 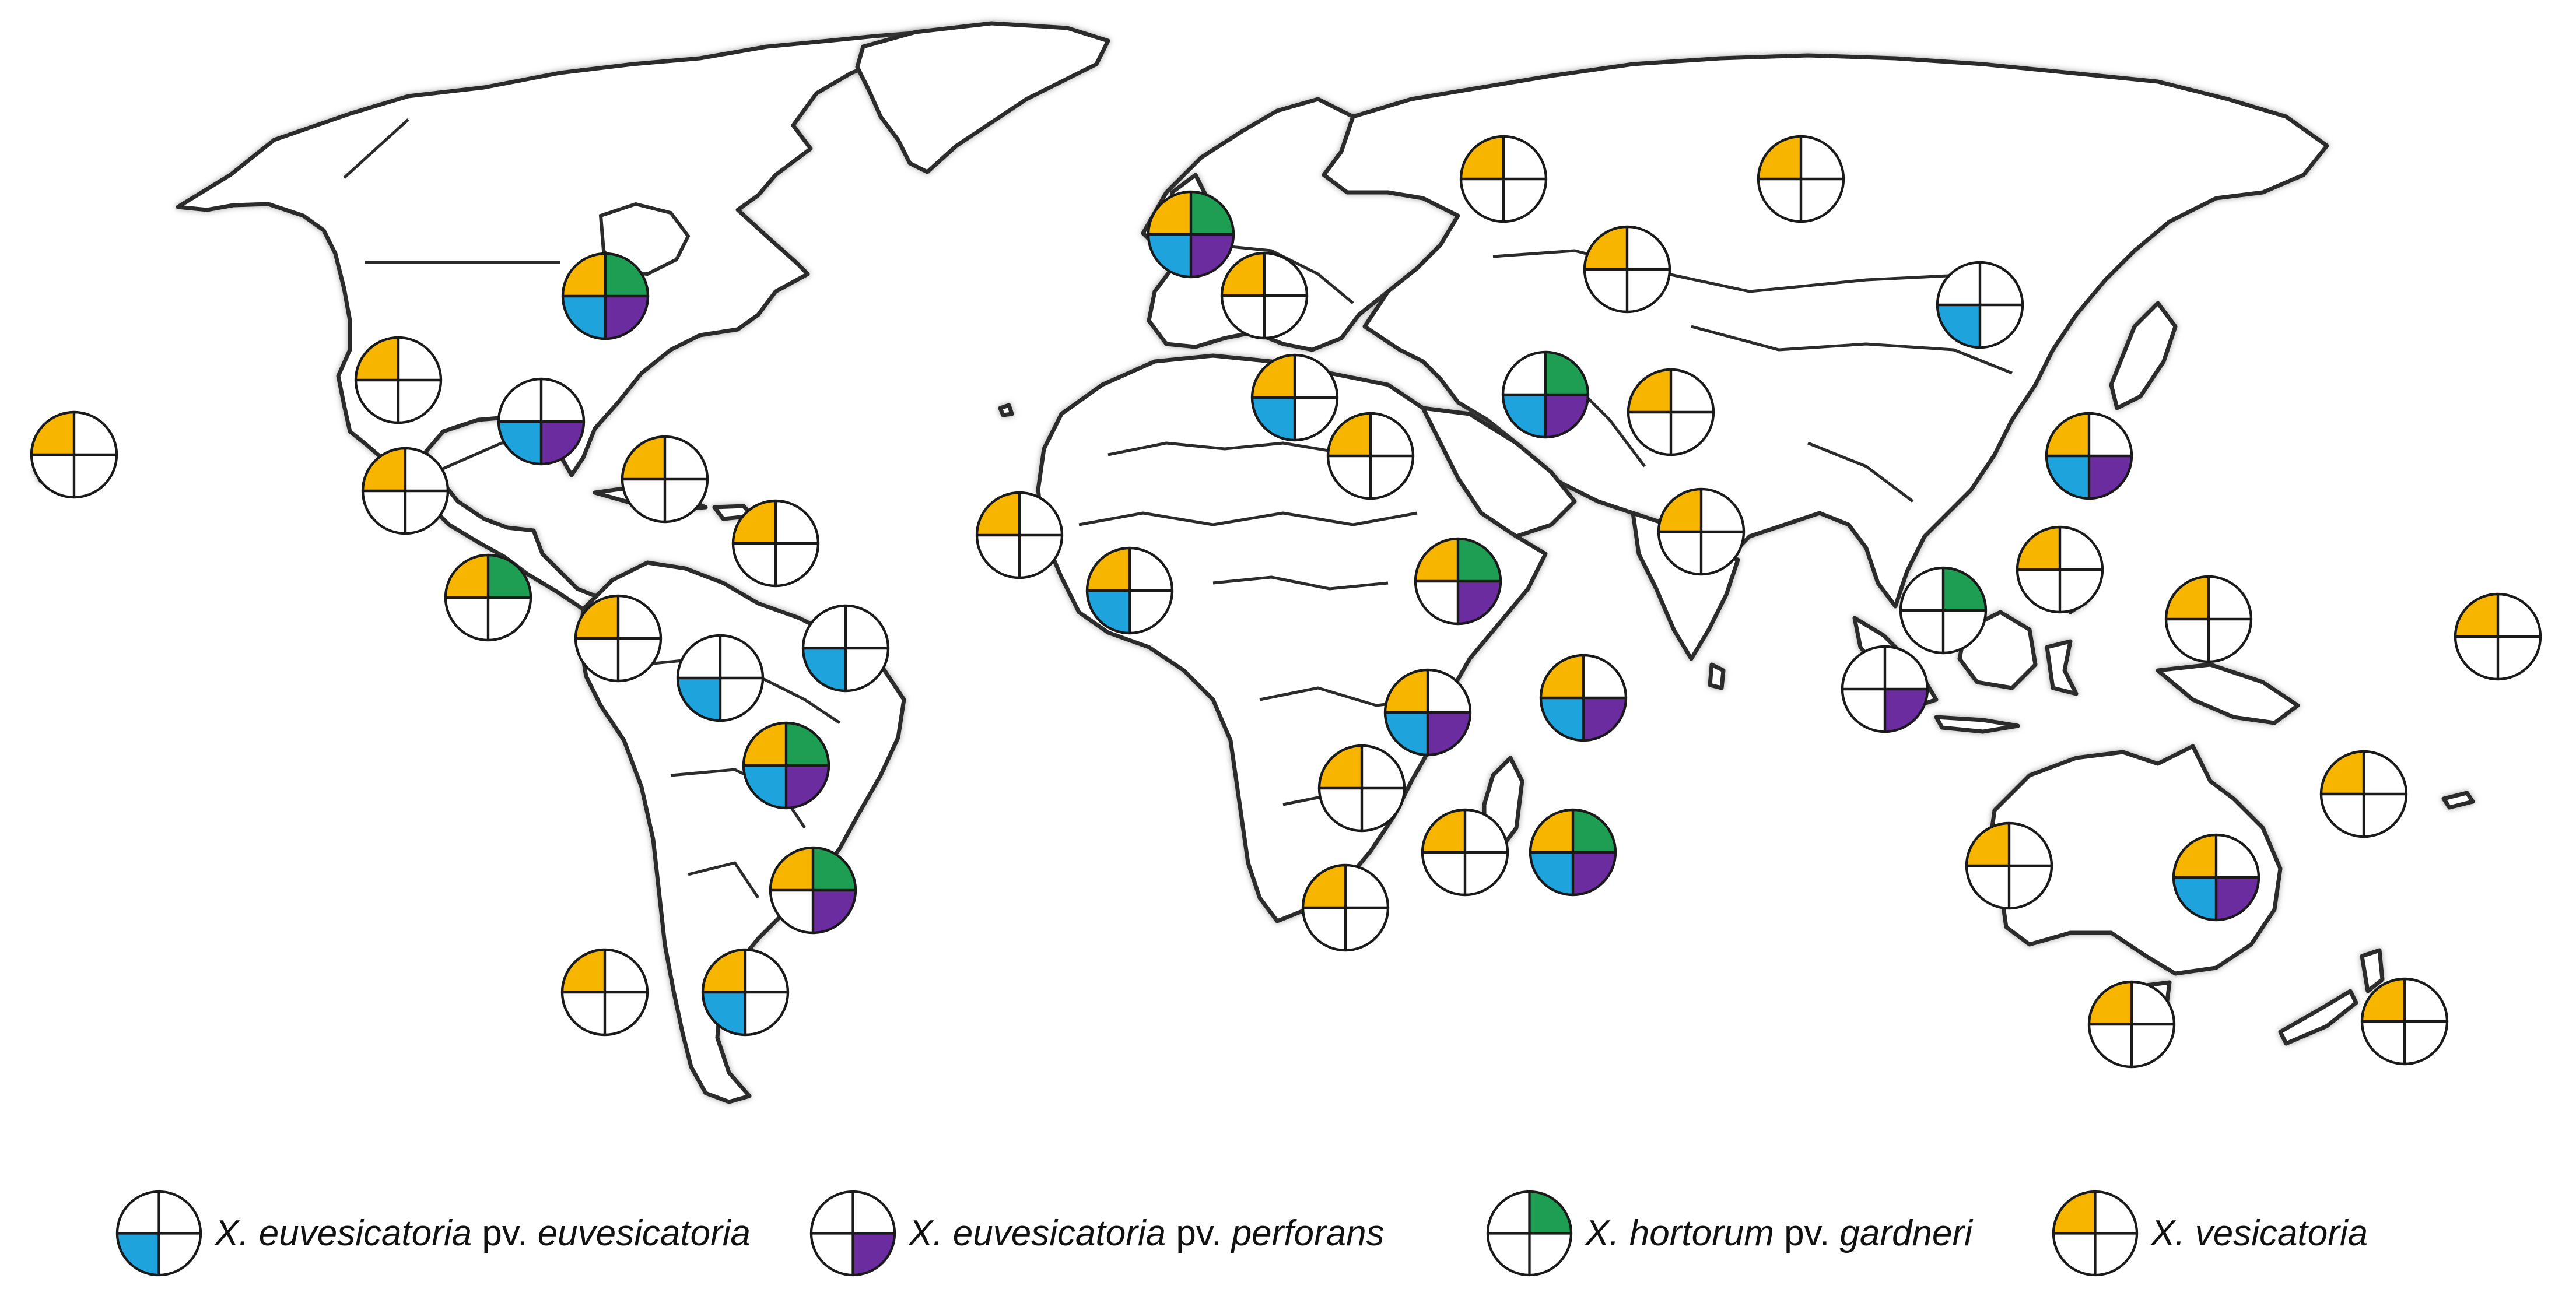 What do you see at coordinates (626, 317) in the screenshot?
I see `pie-northeastern-usa-quadrant-br` at bounding box center [626, 317].